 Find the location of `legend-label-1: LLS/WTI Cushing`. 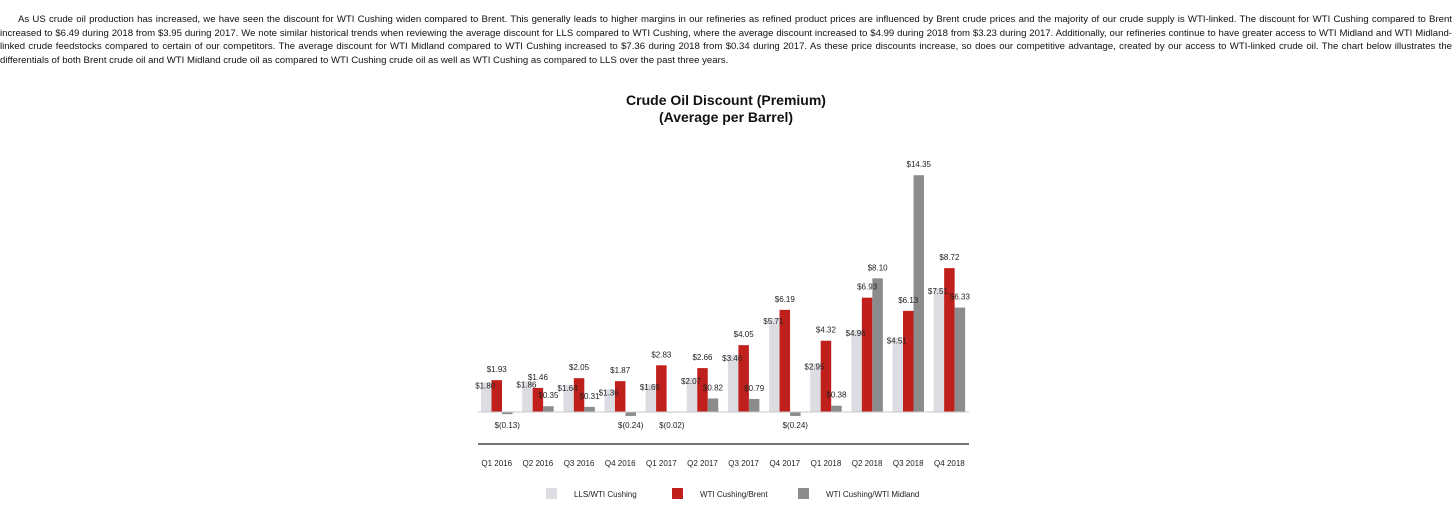

legend-label-1: LLS/WTI Cushing is located at coordinates (605, 494).